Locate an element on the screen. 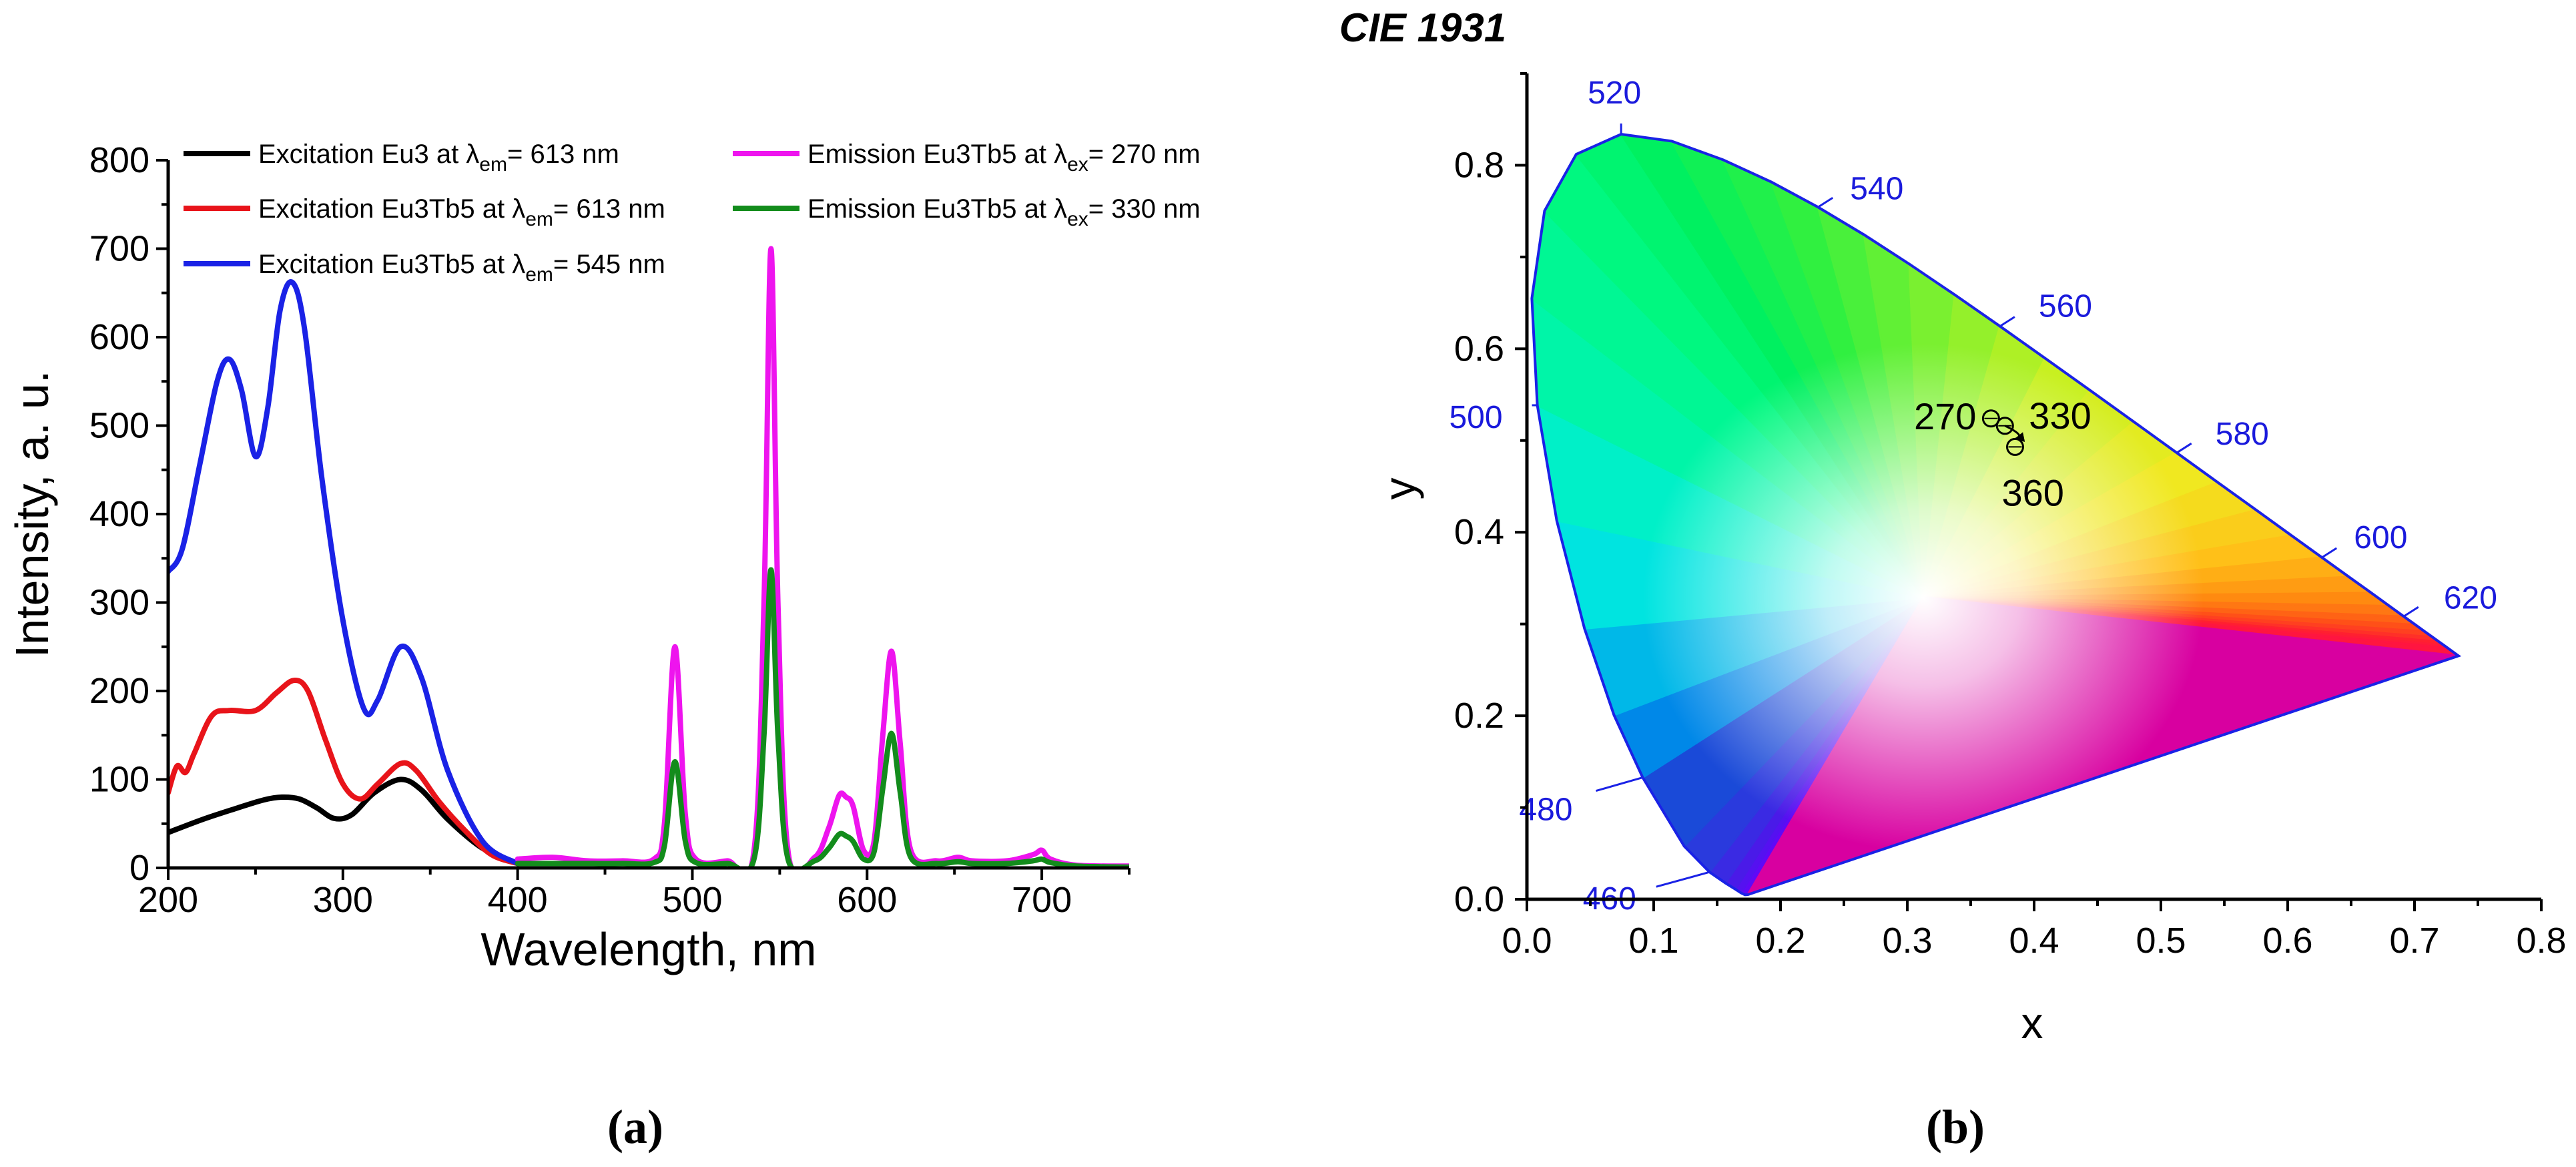 Image resolution: width=2576 pixels, height=1167 pixels. cie-x-tick-label: 0.7 is located at coordinates (2414, 941).